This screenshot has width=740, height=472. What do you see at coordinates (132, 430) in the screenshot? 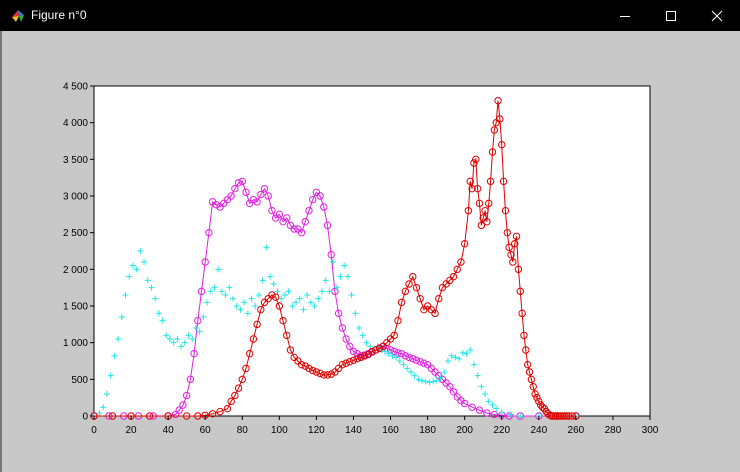
I see `x-tick-label: 20` at bounding box center [132, 430].